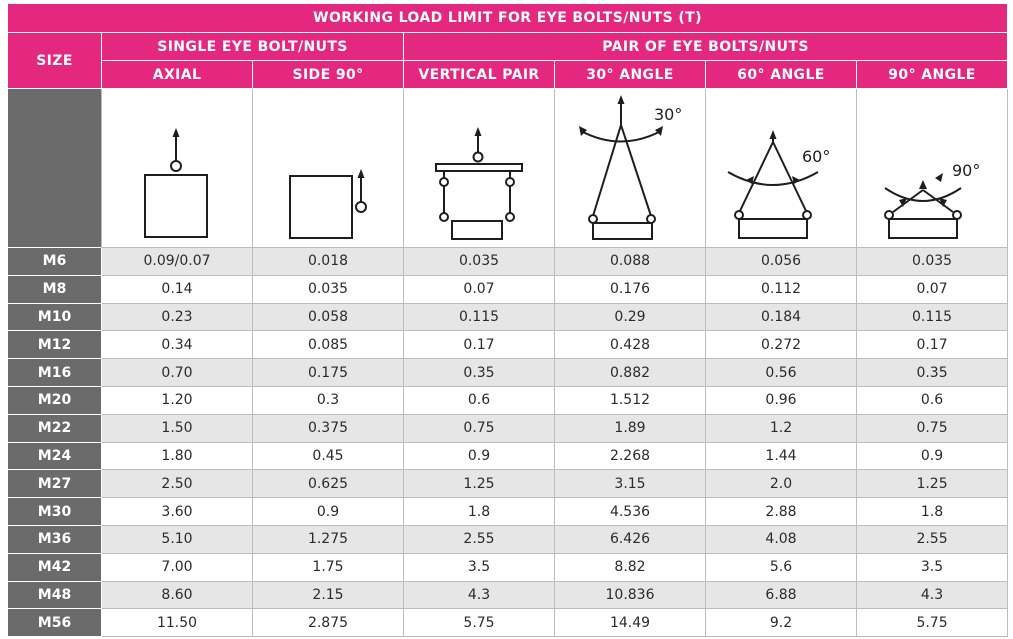 This screenshot has height=639, width=1013. I want to click on value-cell: 0.07, so click(932, 289).